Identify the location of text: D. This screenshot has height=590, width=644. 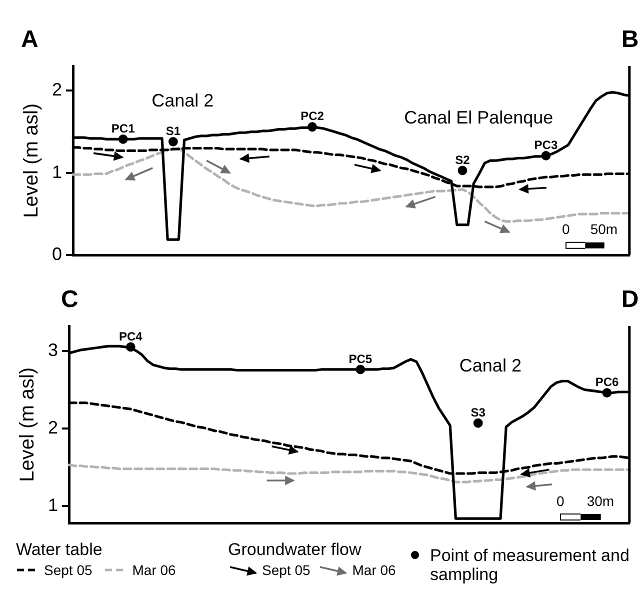
(630, 300).